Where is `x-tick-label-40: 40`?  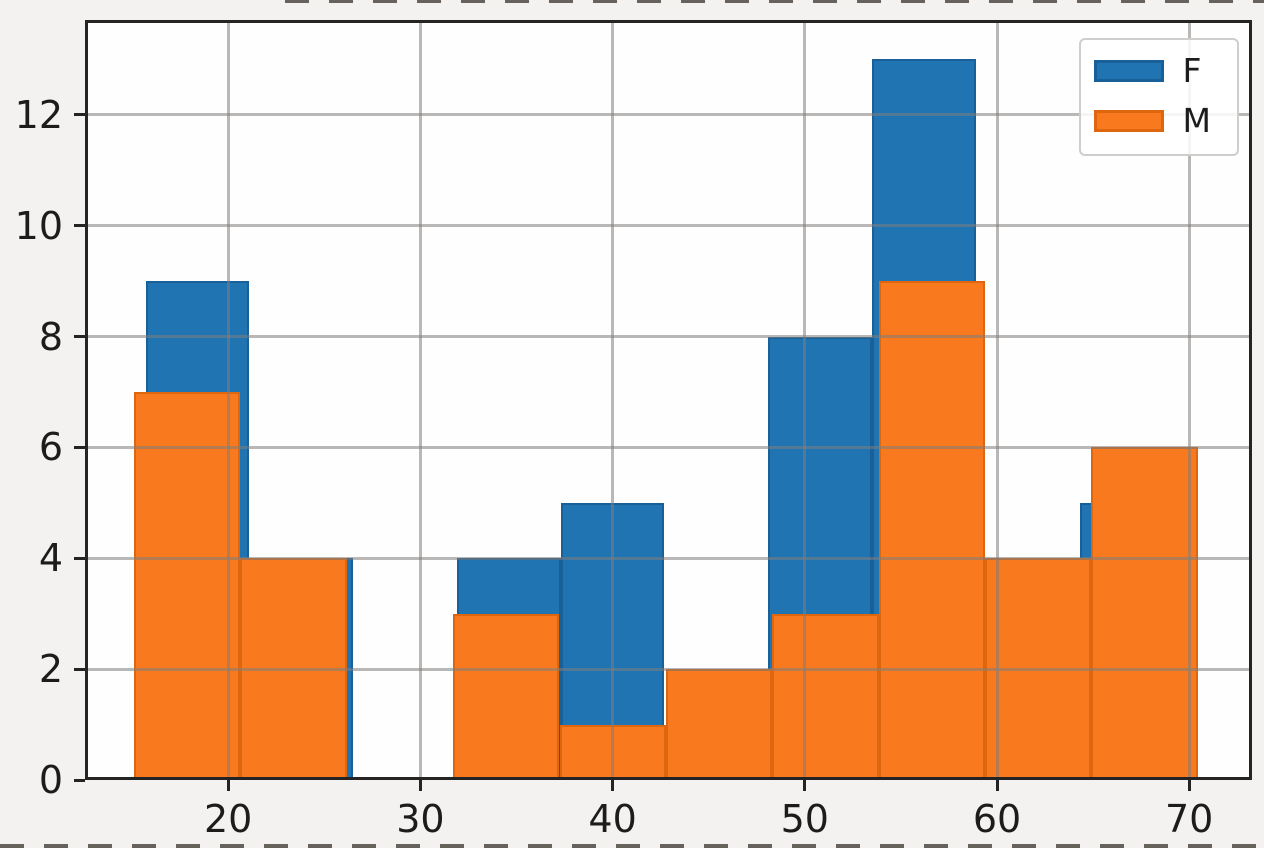
x-tick-label-40: 40 is located at coordinates (612, 819).